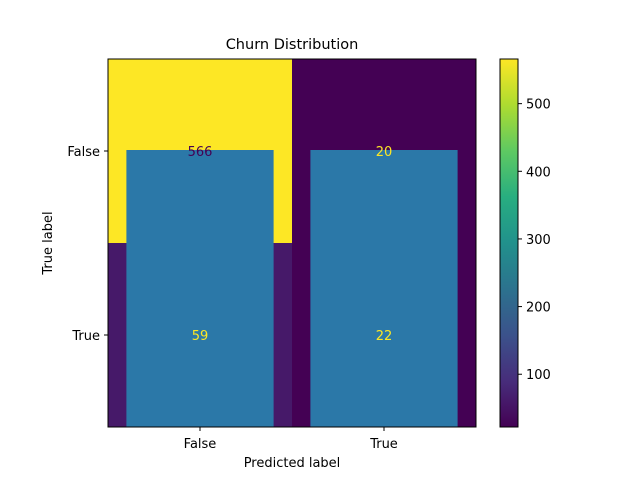 The height and width of the screenshot is (484, 640). What do you see at coordinates (384, 336) in the screenshot?
I see `cell-value-1-1: 22` at bounding box center [384, 336].